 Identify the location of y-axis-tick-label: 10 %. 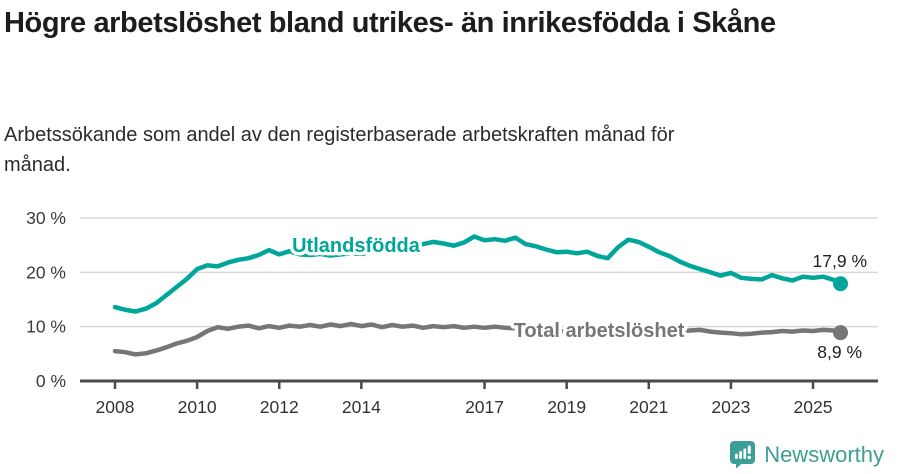
(46, 327).